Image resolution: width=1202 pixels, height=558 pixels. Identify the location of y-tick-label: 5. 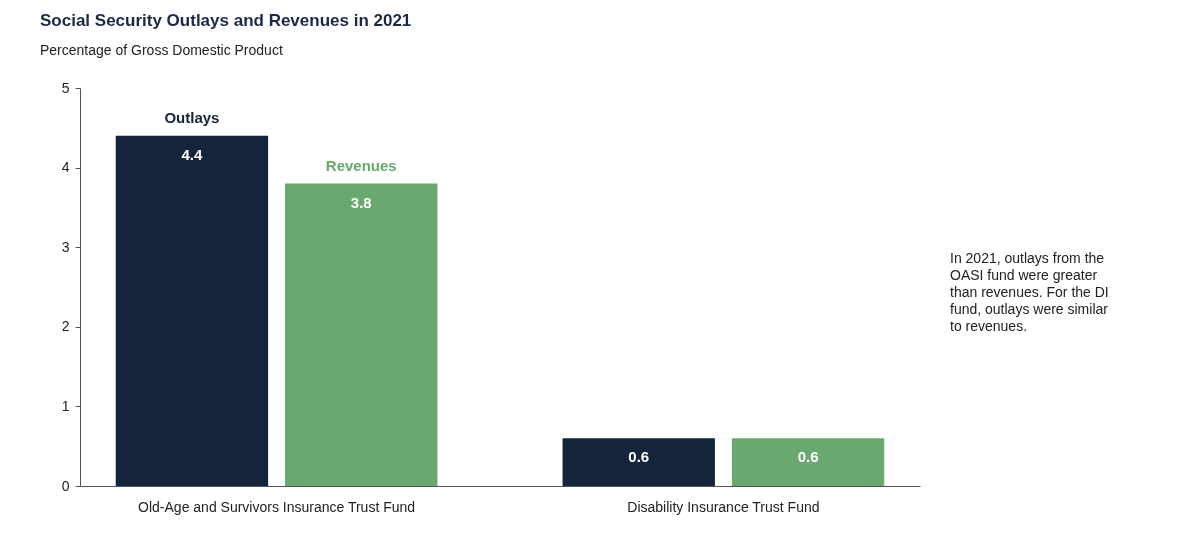
(65, 87).